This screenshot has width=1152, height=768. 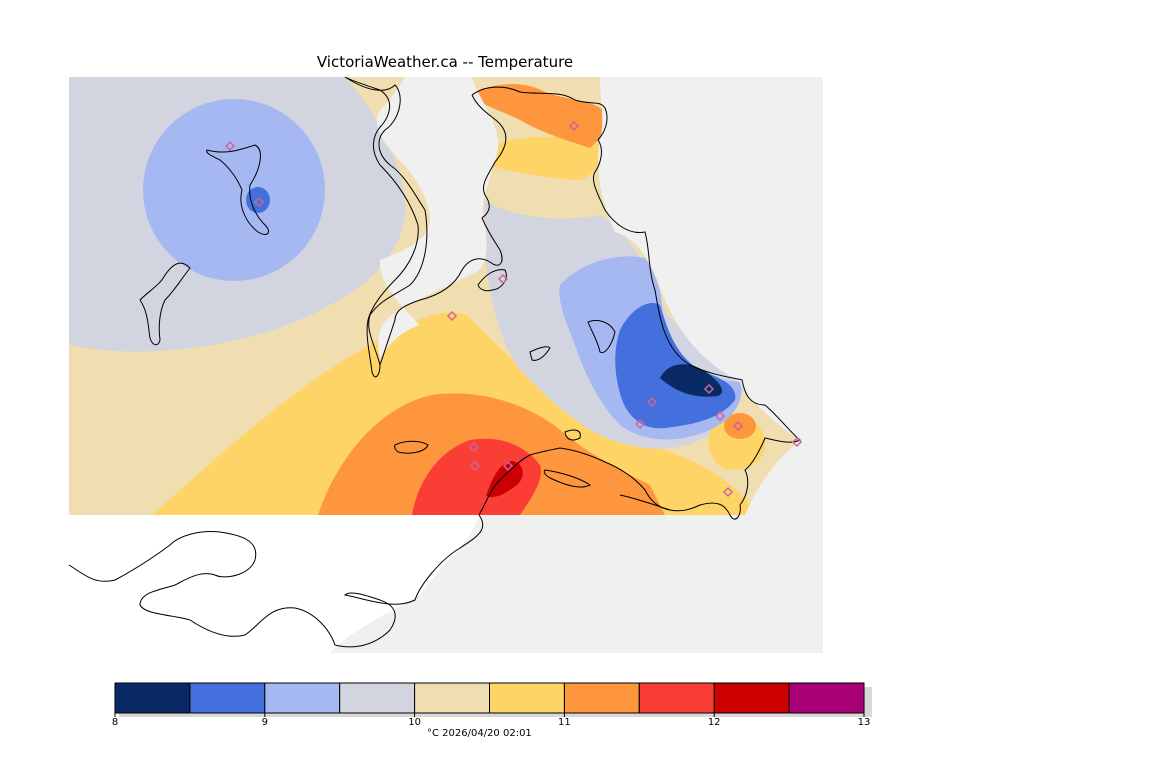 I want to click on legend-colorbar, so click(x=493, y=699).